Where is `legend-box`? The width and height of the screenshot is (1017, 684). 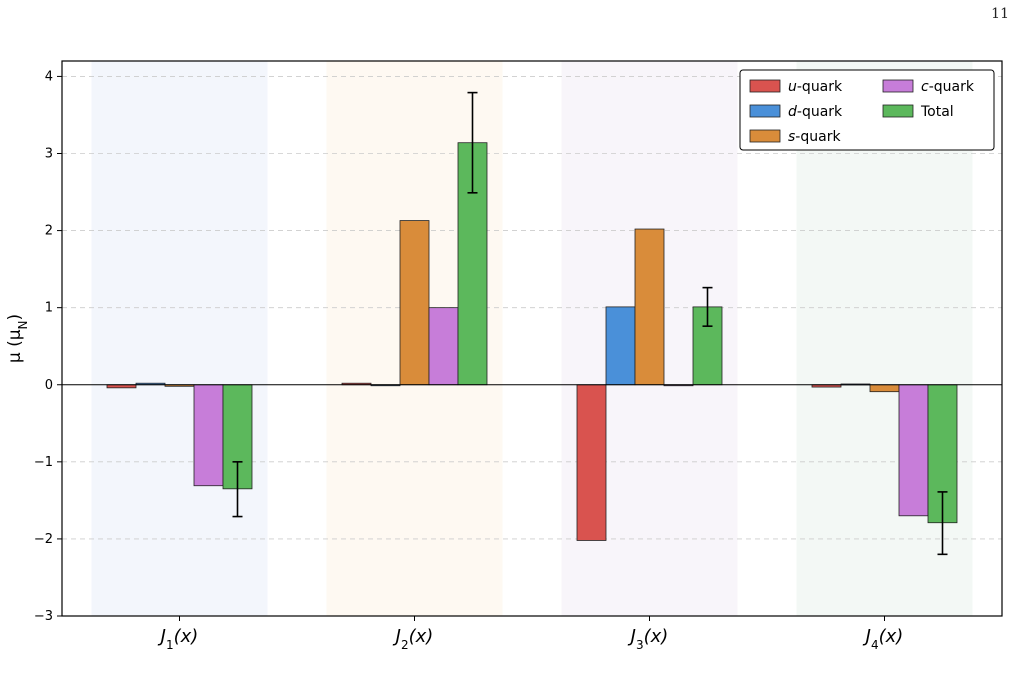
legend-box is located at coordinates (867, 110).